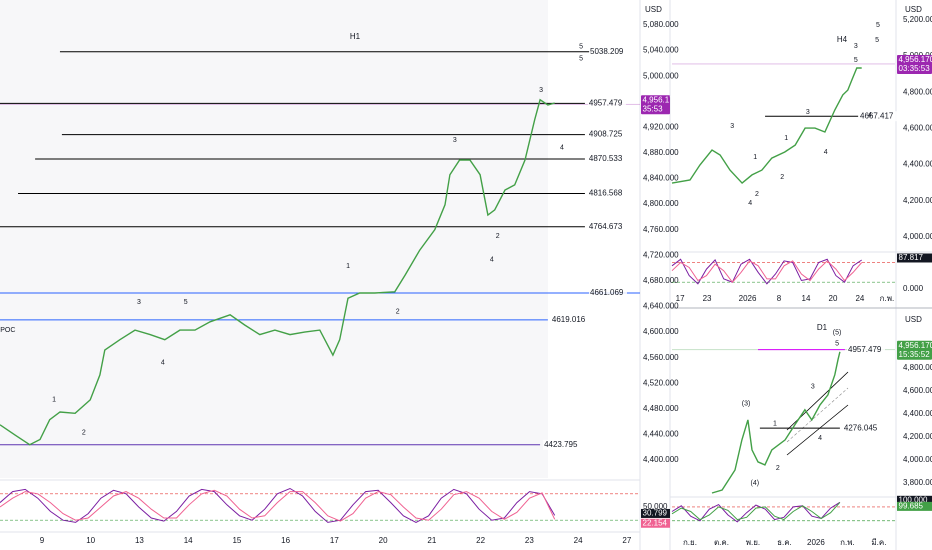 Image resolution: width=932 pixels, height=550 pixels. What do you see at coordinates (578, 540) in the screenshot?
I see `x-tick-label: 24` at bounding box center [578, 540].